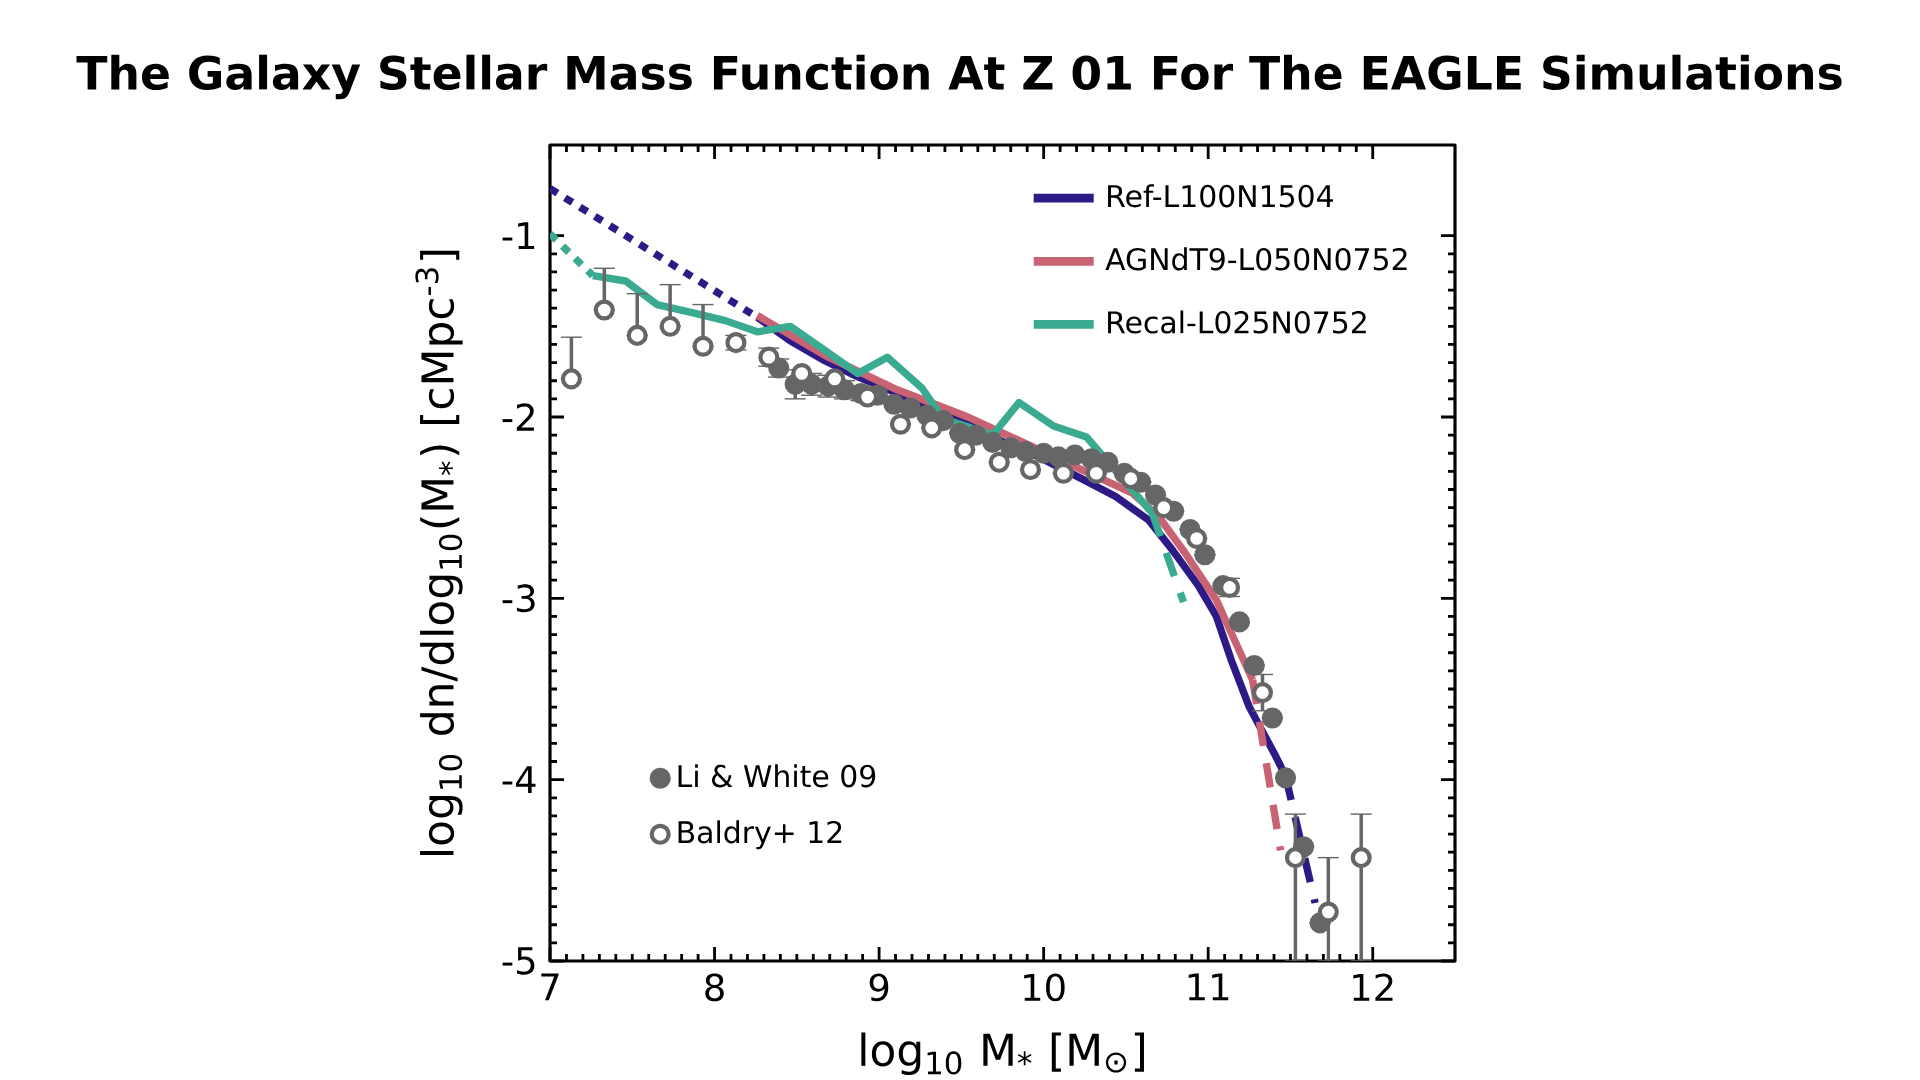 This screenshot has height=1080, width=1920. What do you see at coordinates (777, 776) in the screenshot?
I see `legend-label: Li & White 09` at bounding box center [777, 776].